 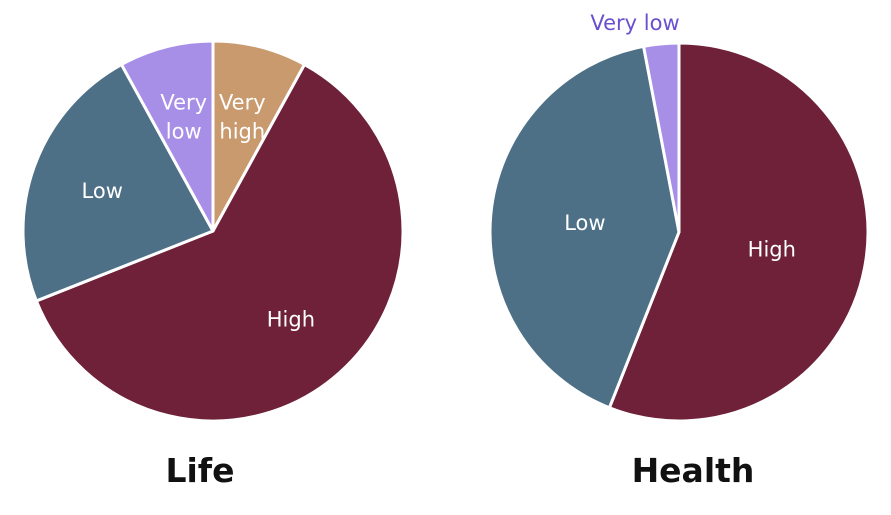 What do you see at coordinates (693, 470) in the screenshot?
I see `health-chart-title: Health` at bounding box center [693, 470].